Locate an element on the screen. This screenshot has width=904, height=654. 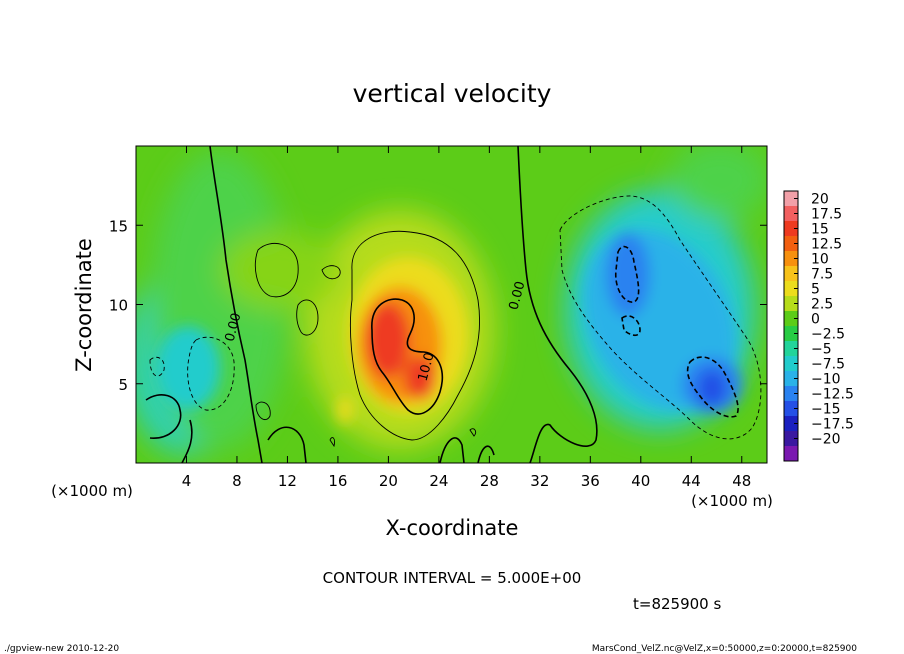
y-tick-label: 5 is located at coordinates (123, 385).